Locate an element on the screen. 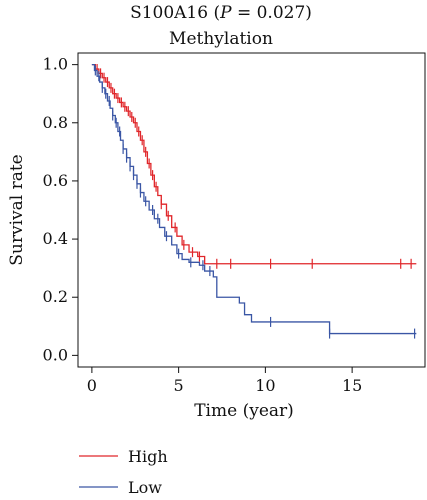 This screenshot has width=427, height=500. y-axis-label: Survival rate is located at coordinates (17, 210).